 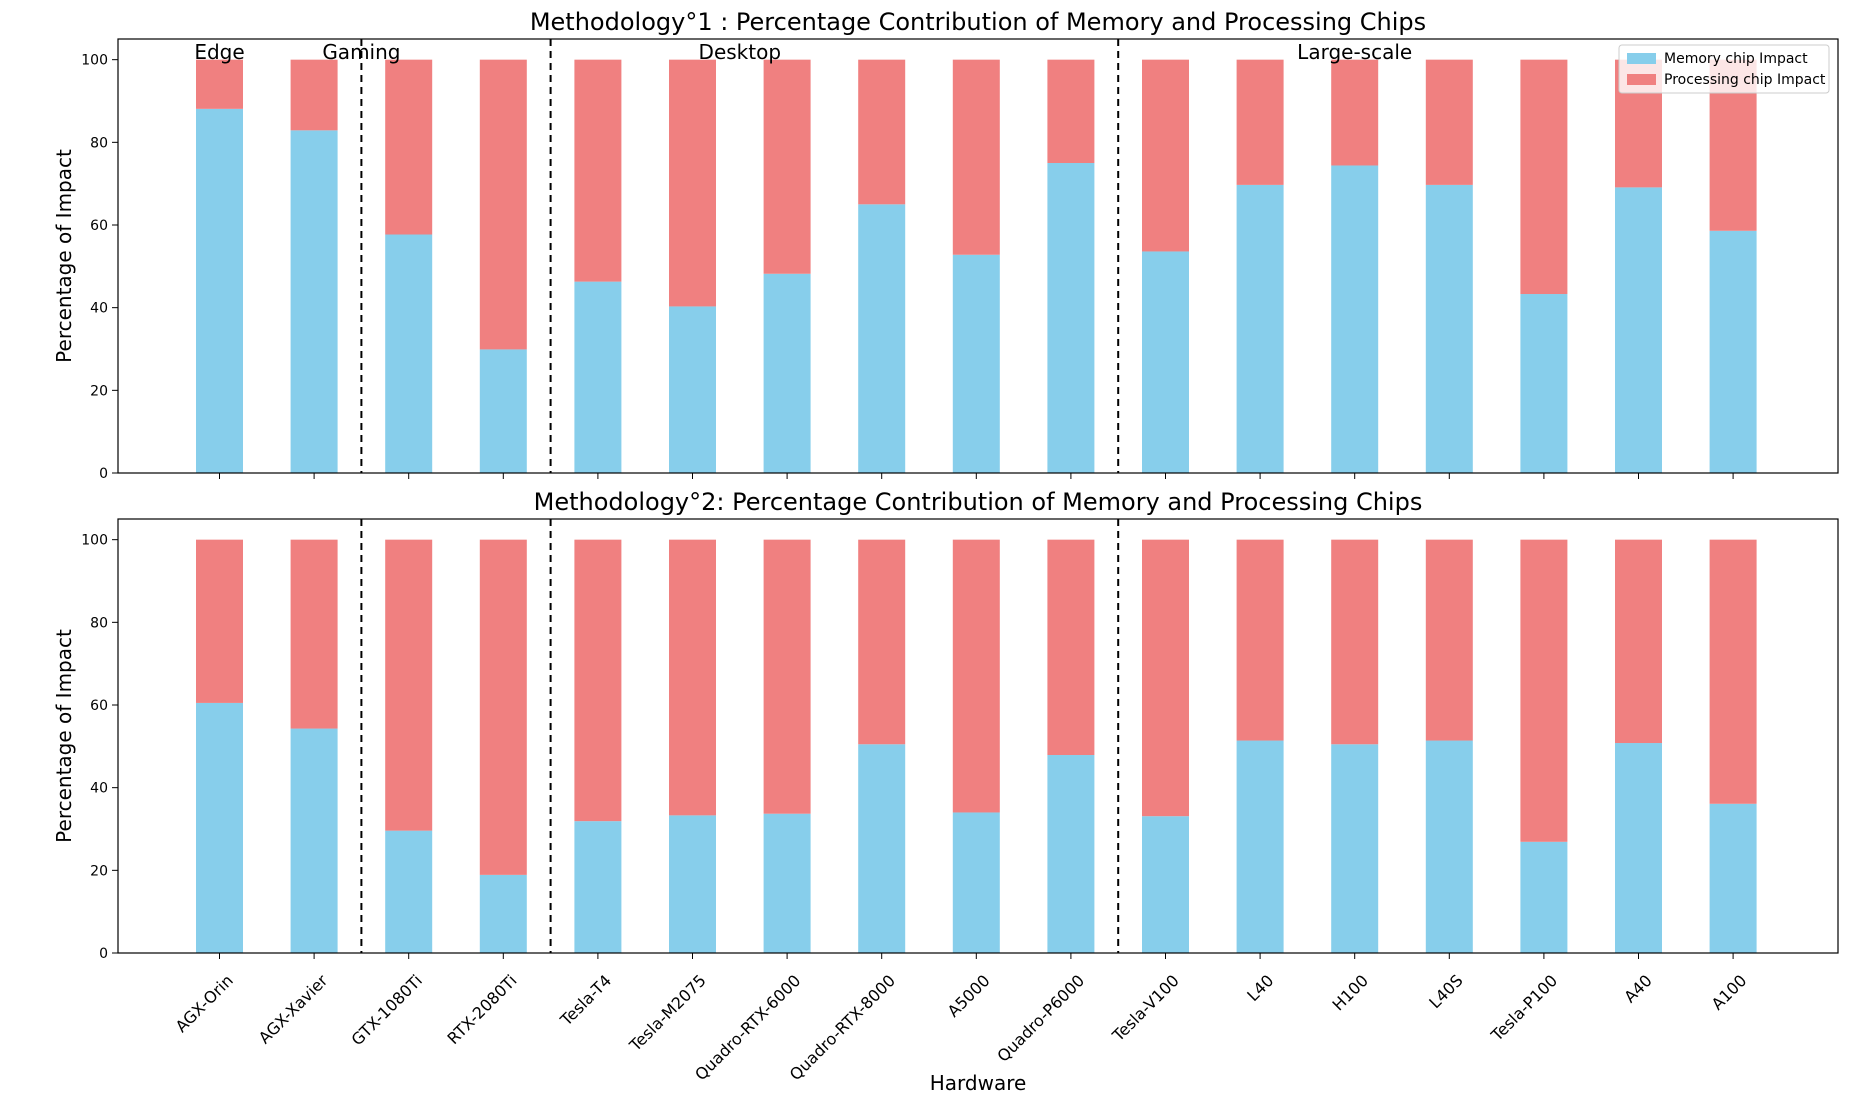 I want to click on bar-processing-a100, so click(x=1733, y=671).